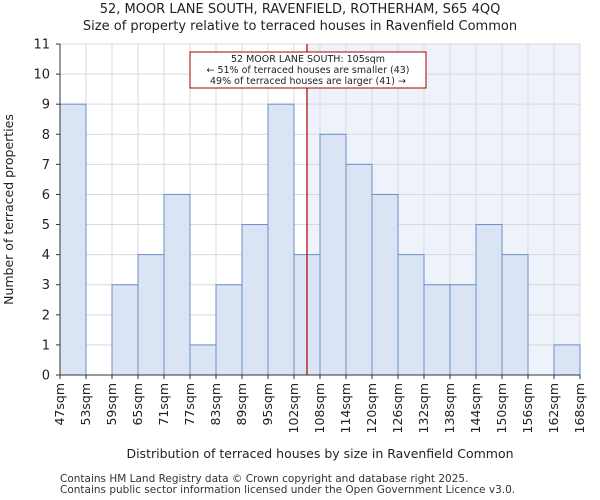  I want to click on x-tick-label-162sqm: 162sqm, so click(553, 408).